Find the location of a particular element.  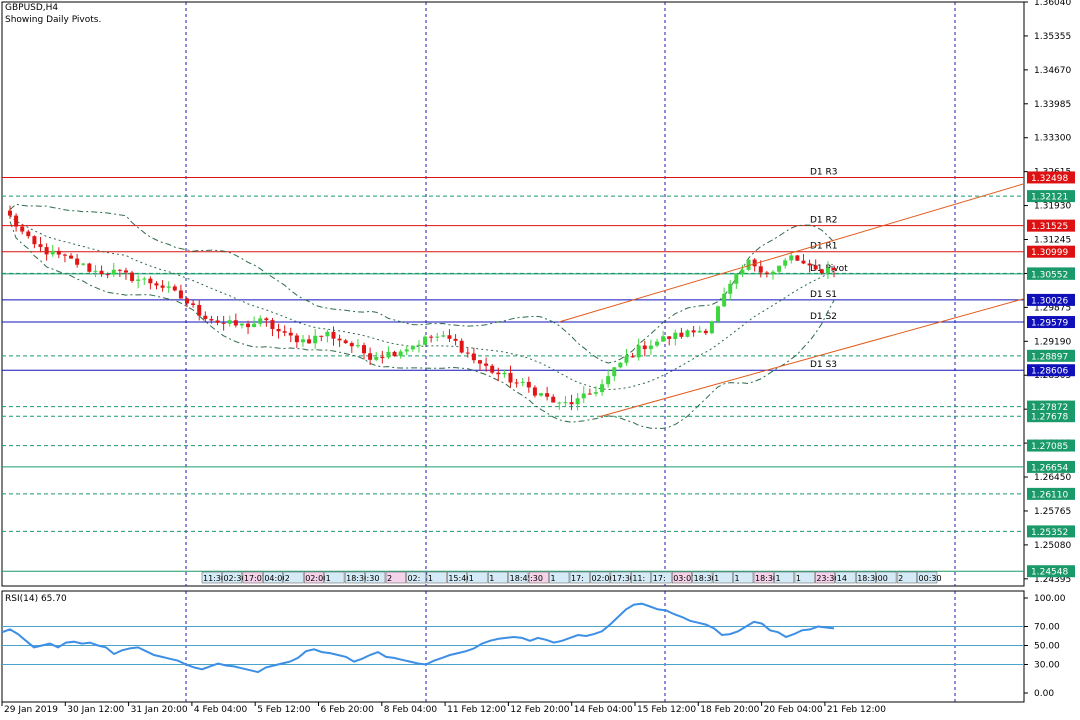

level-price-badge-text-4: 1.27678 is located at coordinates (1049, 418).